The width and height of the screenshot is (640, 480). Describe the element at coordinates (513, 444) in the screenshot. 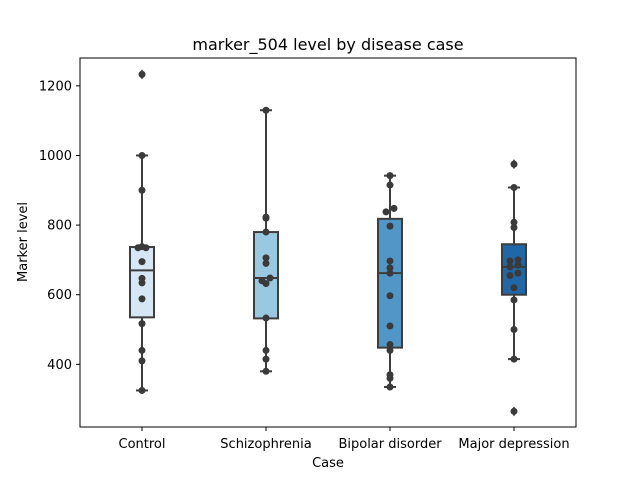

I see `x-tick-label: Major depression` at that location.